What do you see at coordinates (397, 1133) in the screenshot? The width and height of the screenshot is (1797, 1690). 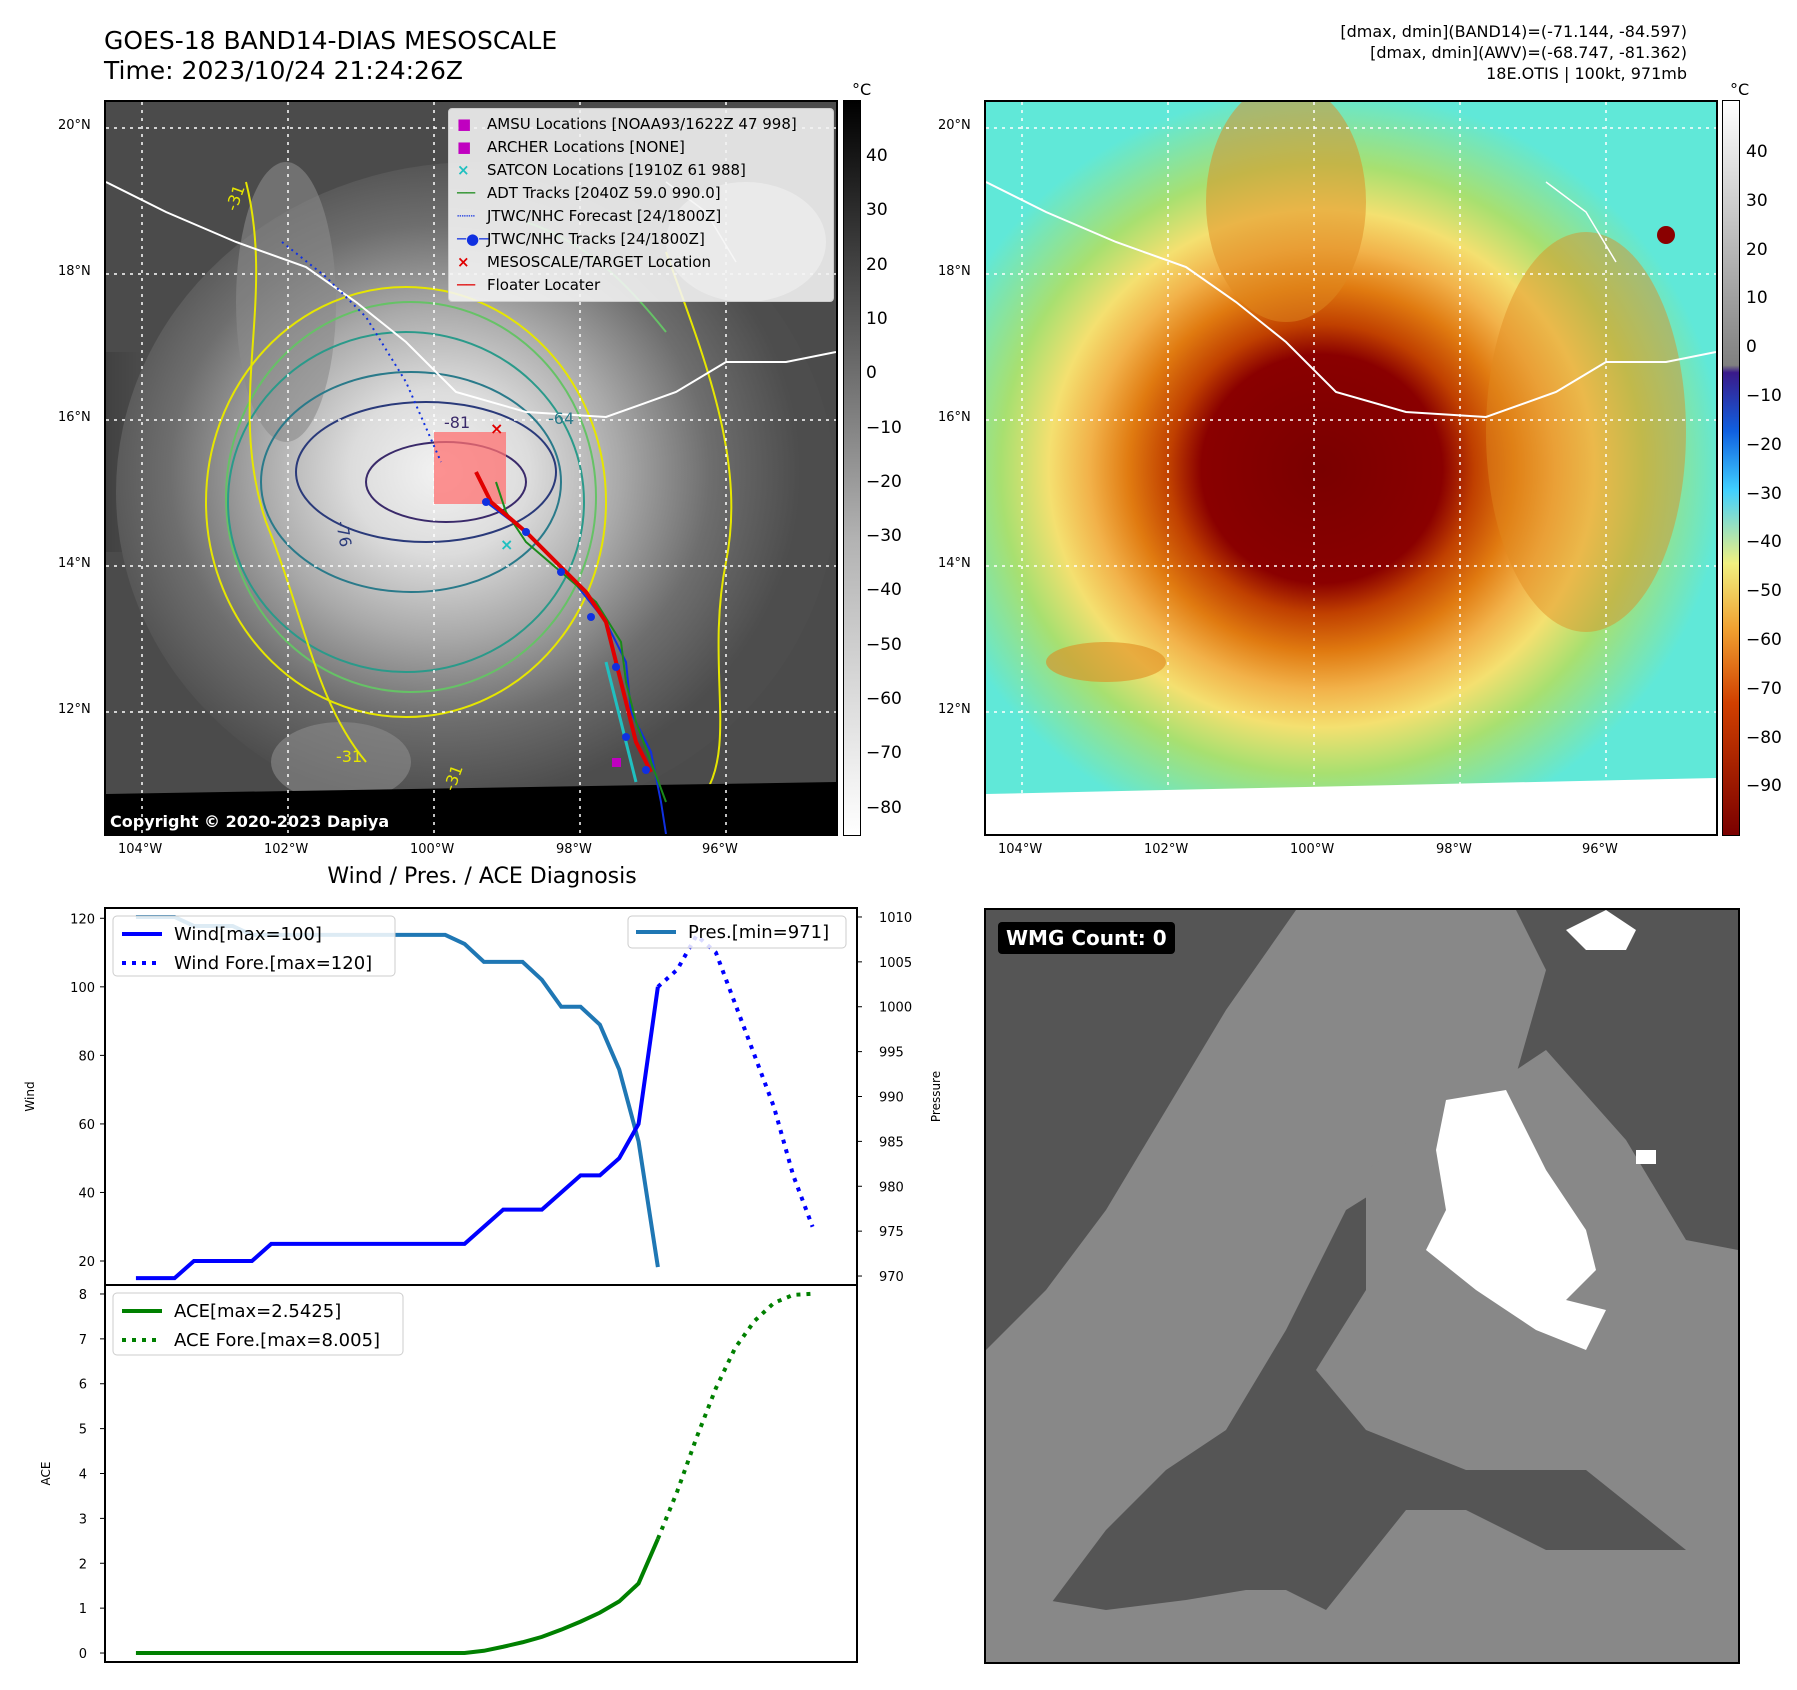 I see `wind-line` at bounding box center [397, 1133].